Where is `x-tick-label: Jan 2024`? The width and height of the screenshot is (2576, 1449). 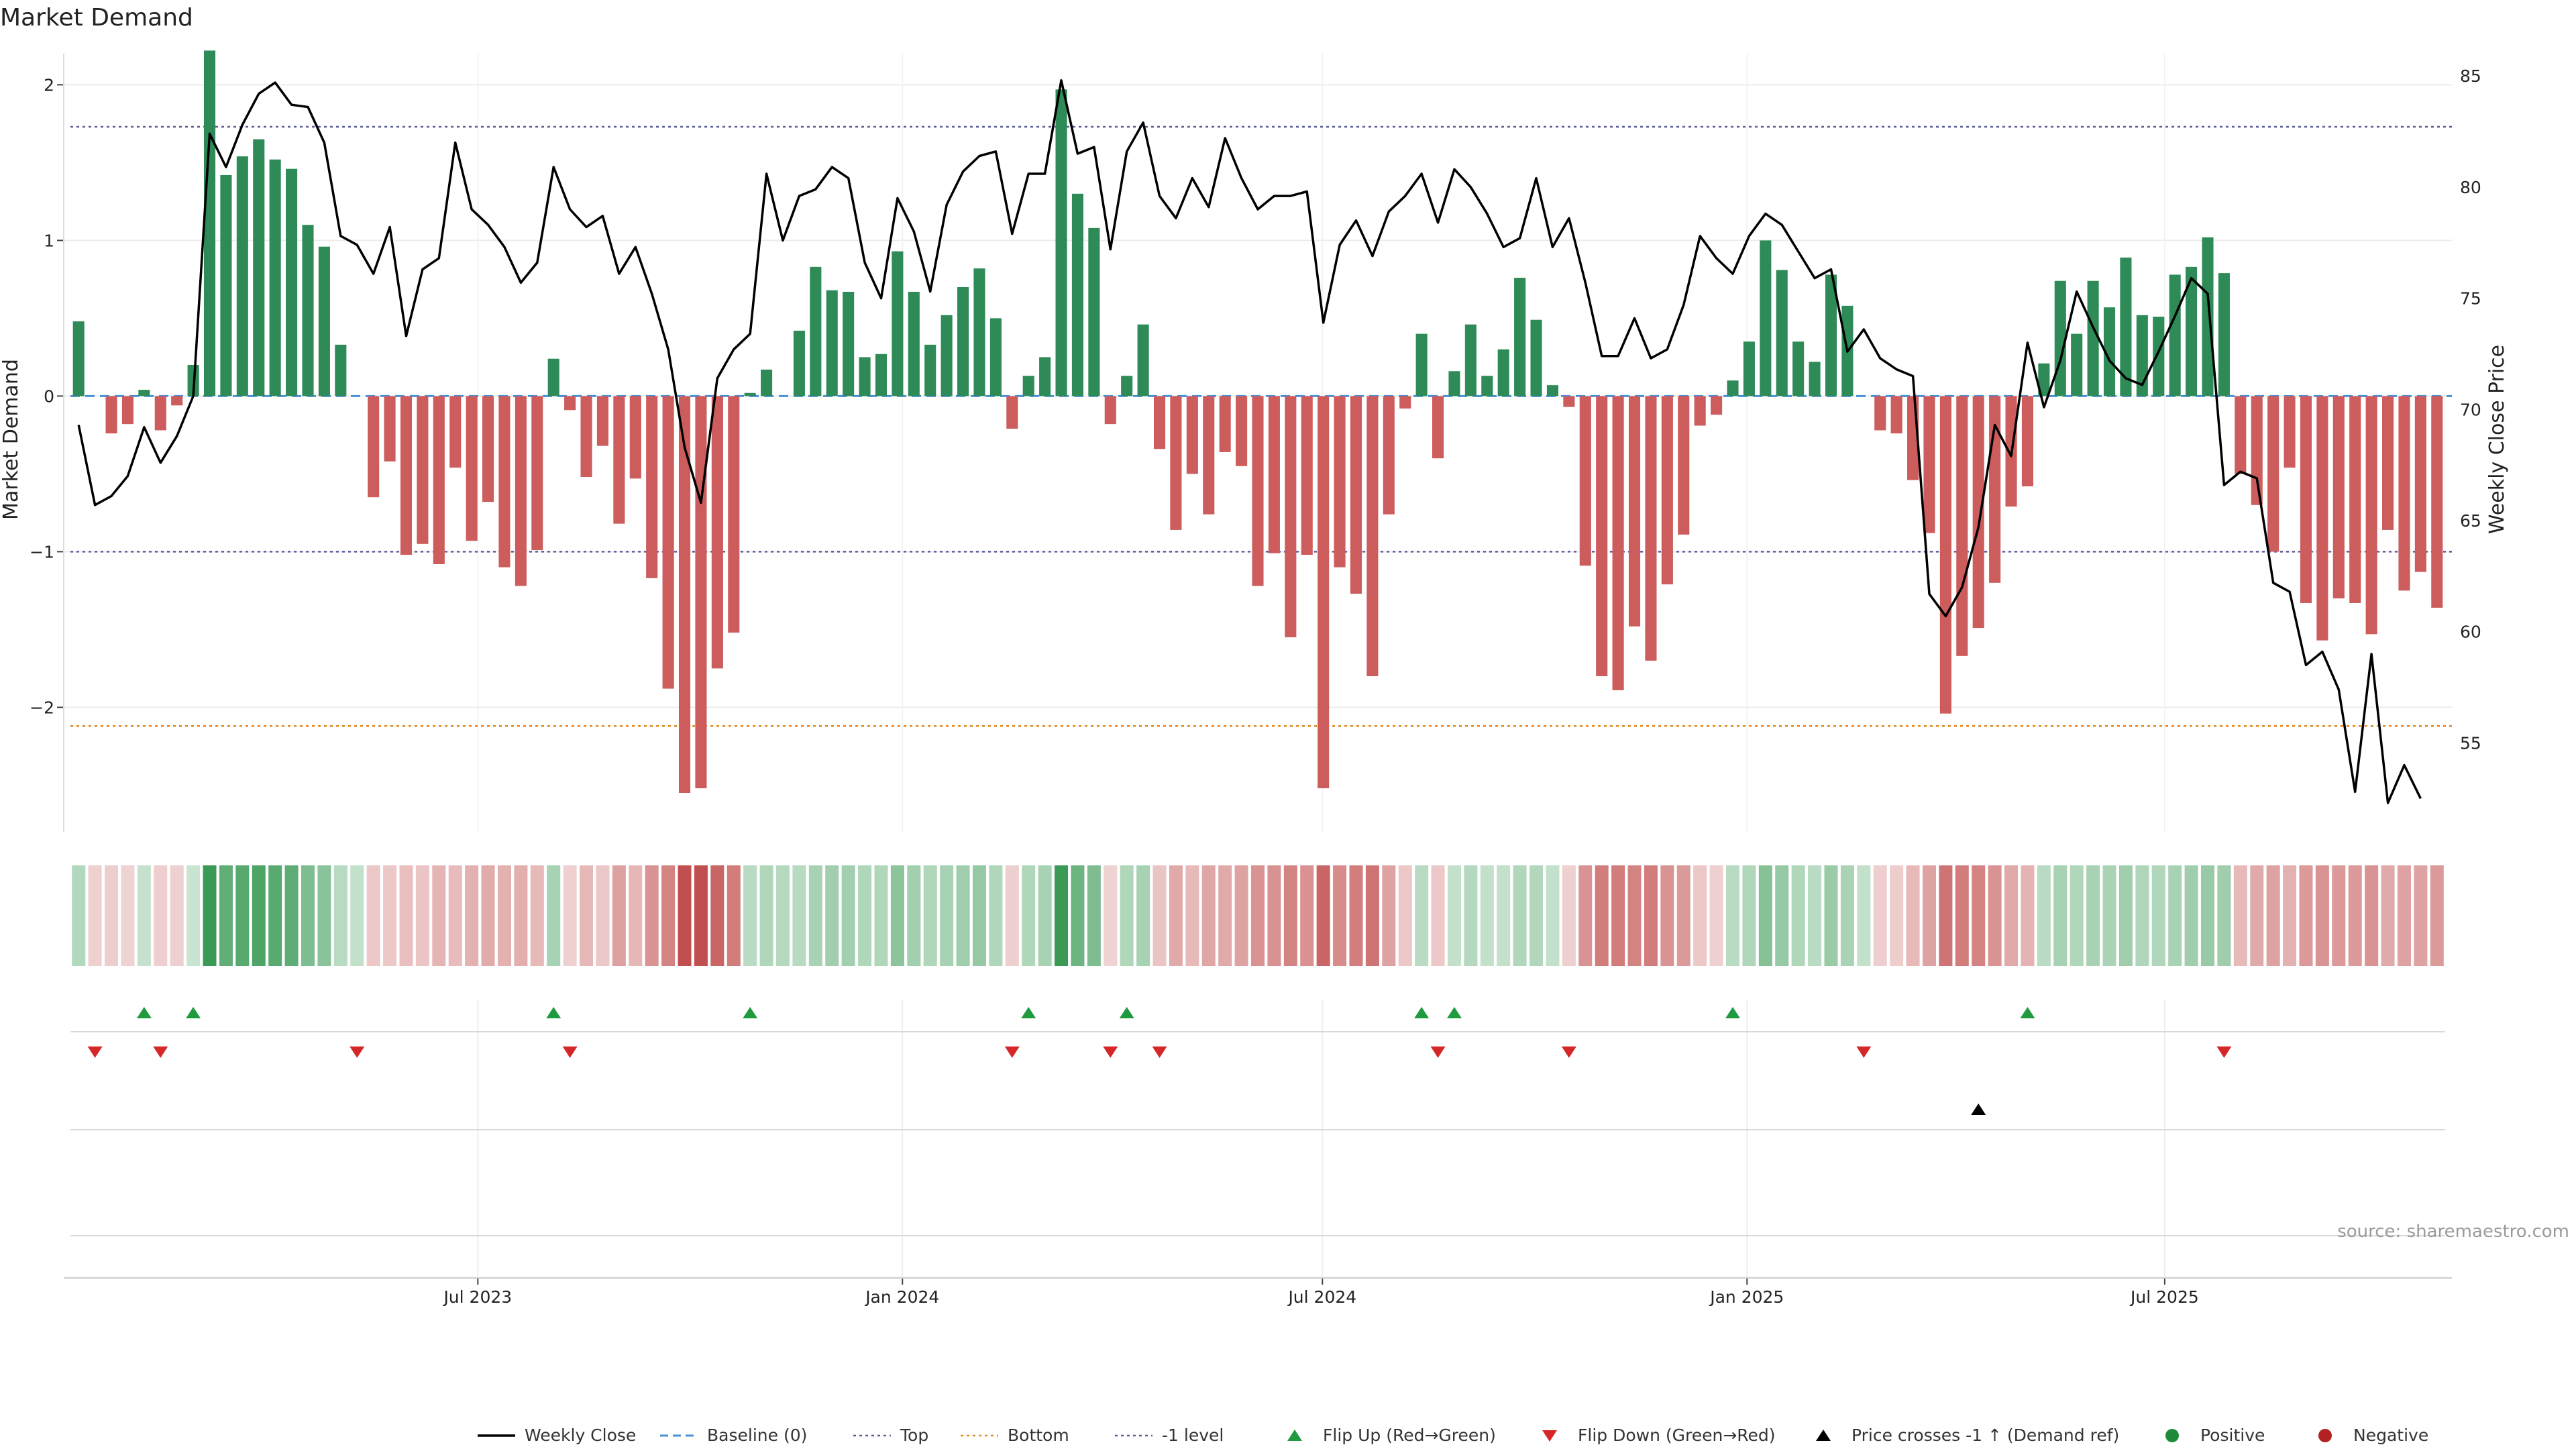 x-tick-label: Jan 2024 is located at coordinates (901, 1297).